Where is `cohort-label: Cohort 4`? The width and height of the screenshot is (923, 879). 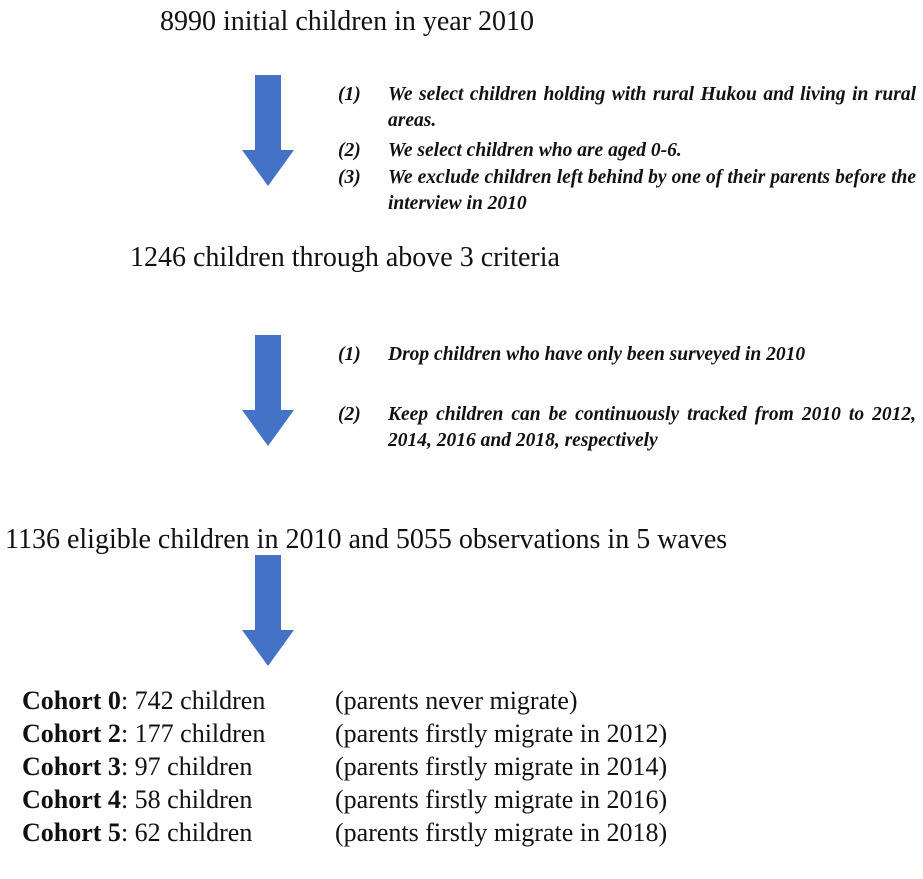
cohort-label: Cohort 4 is located at coordinates (71, 799).